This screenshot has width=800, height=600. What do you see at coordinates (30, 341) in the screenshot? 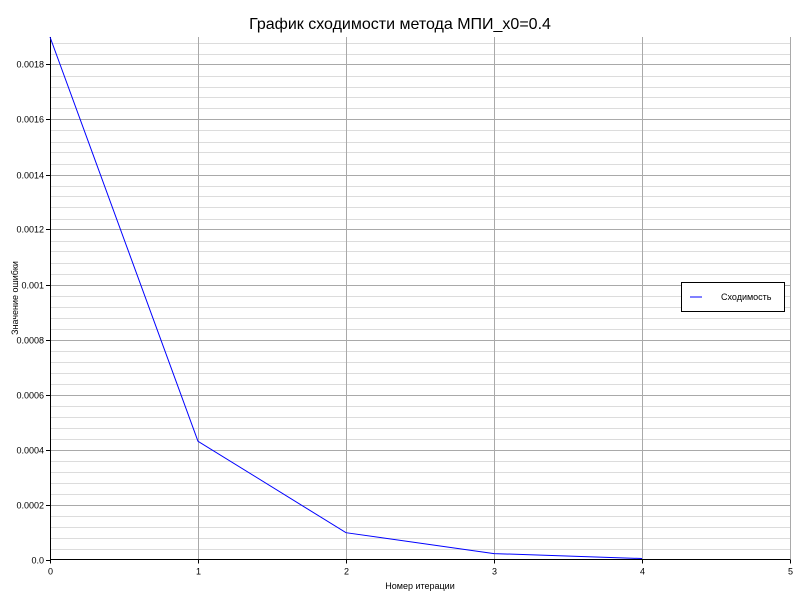
I see `y-tick-label: 0.0008` at bounding box center [30, 341].